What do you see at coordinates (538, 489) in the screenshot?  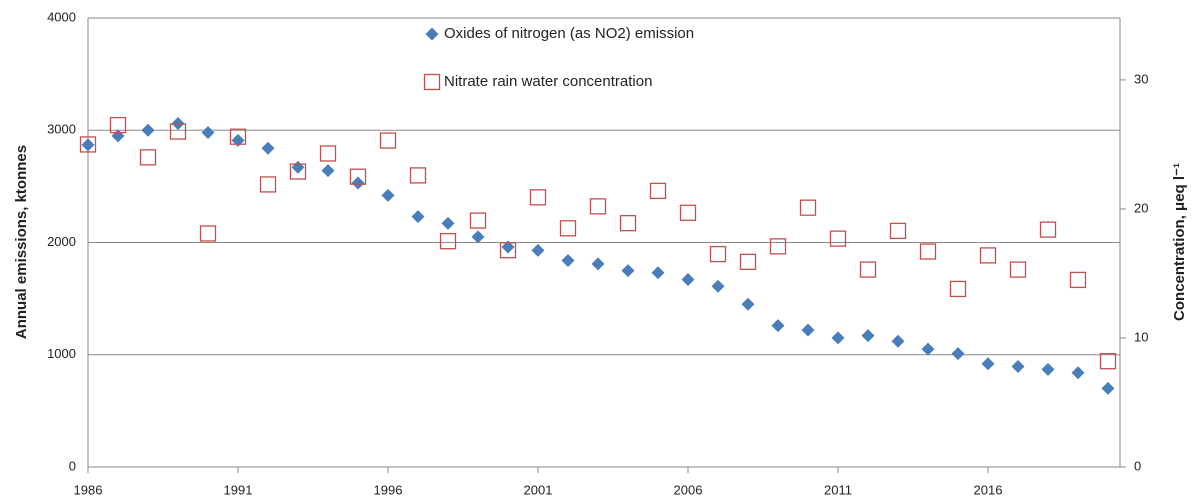 I see `x-tick-label: 2001` at bounding box center [538, 489].